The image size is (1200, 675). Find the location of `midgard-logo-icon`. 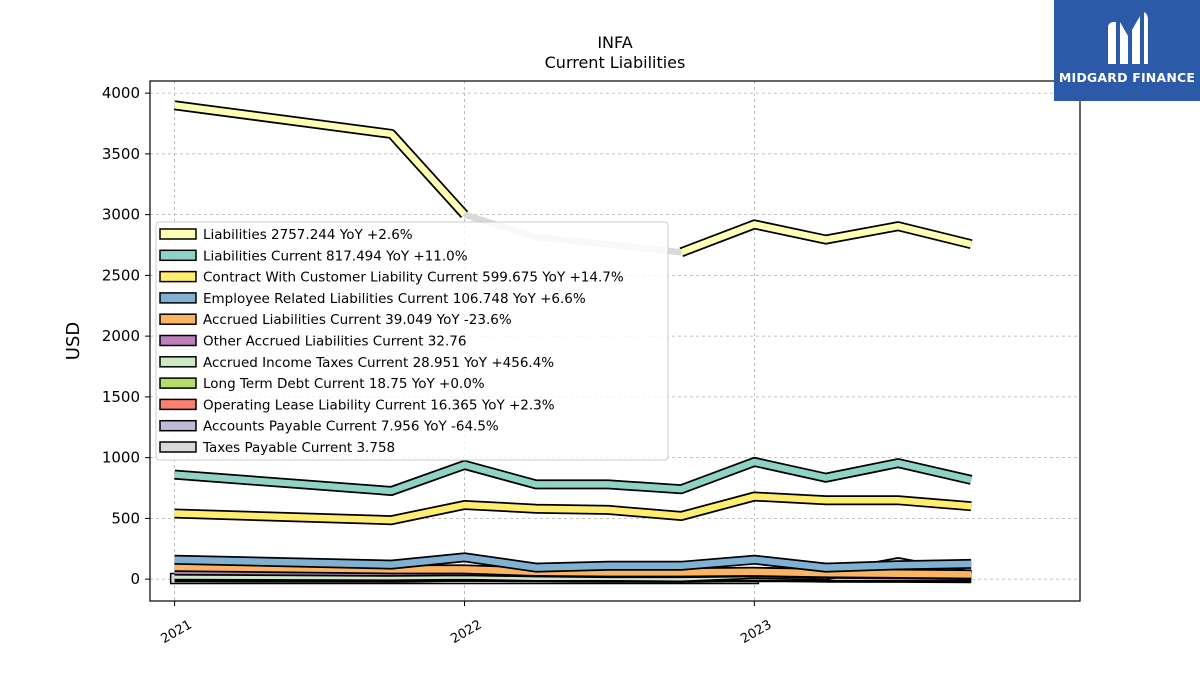

midgard-logo-icon is located at coordinates (1128, 38).